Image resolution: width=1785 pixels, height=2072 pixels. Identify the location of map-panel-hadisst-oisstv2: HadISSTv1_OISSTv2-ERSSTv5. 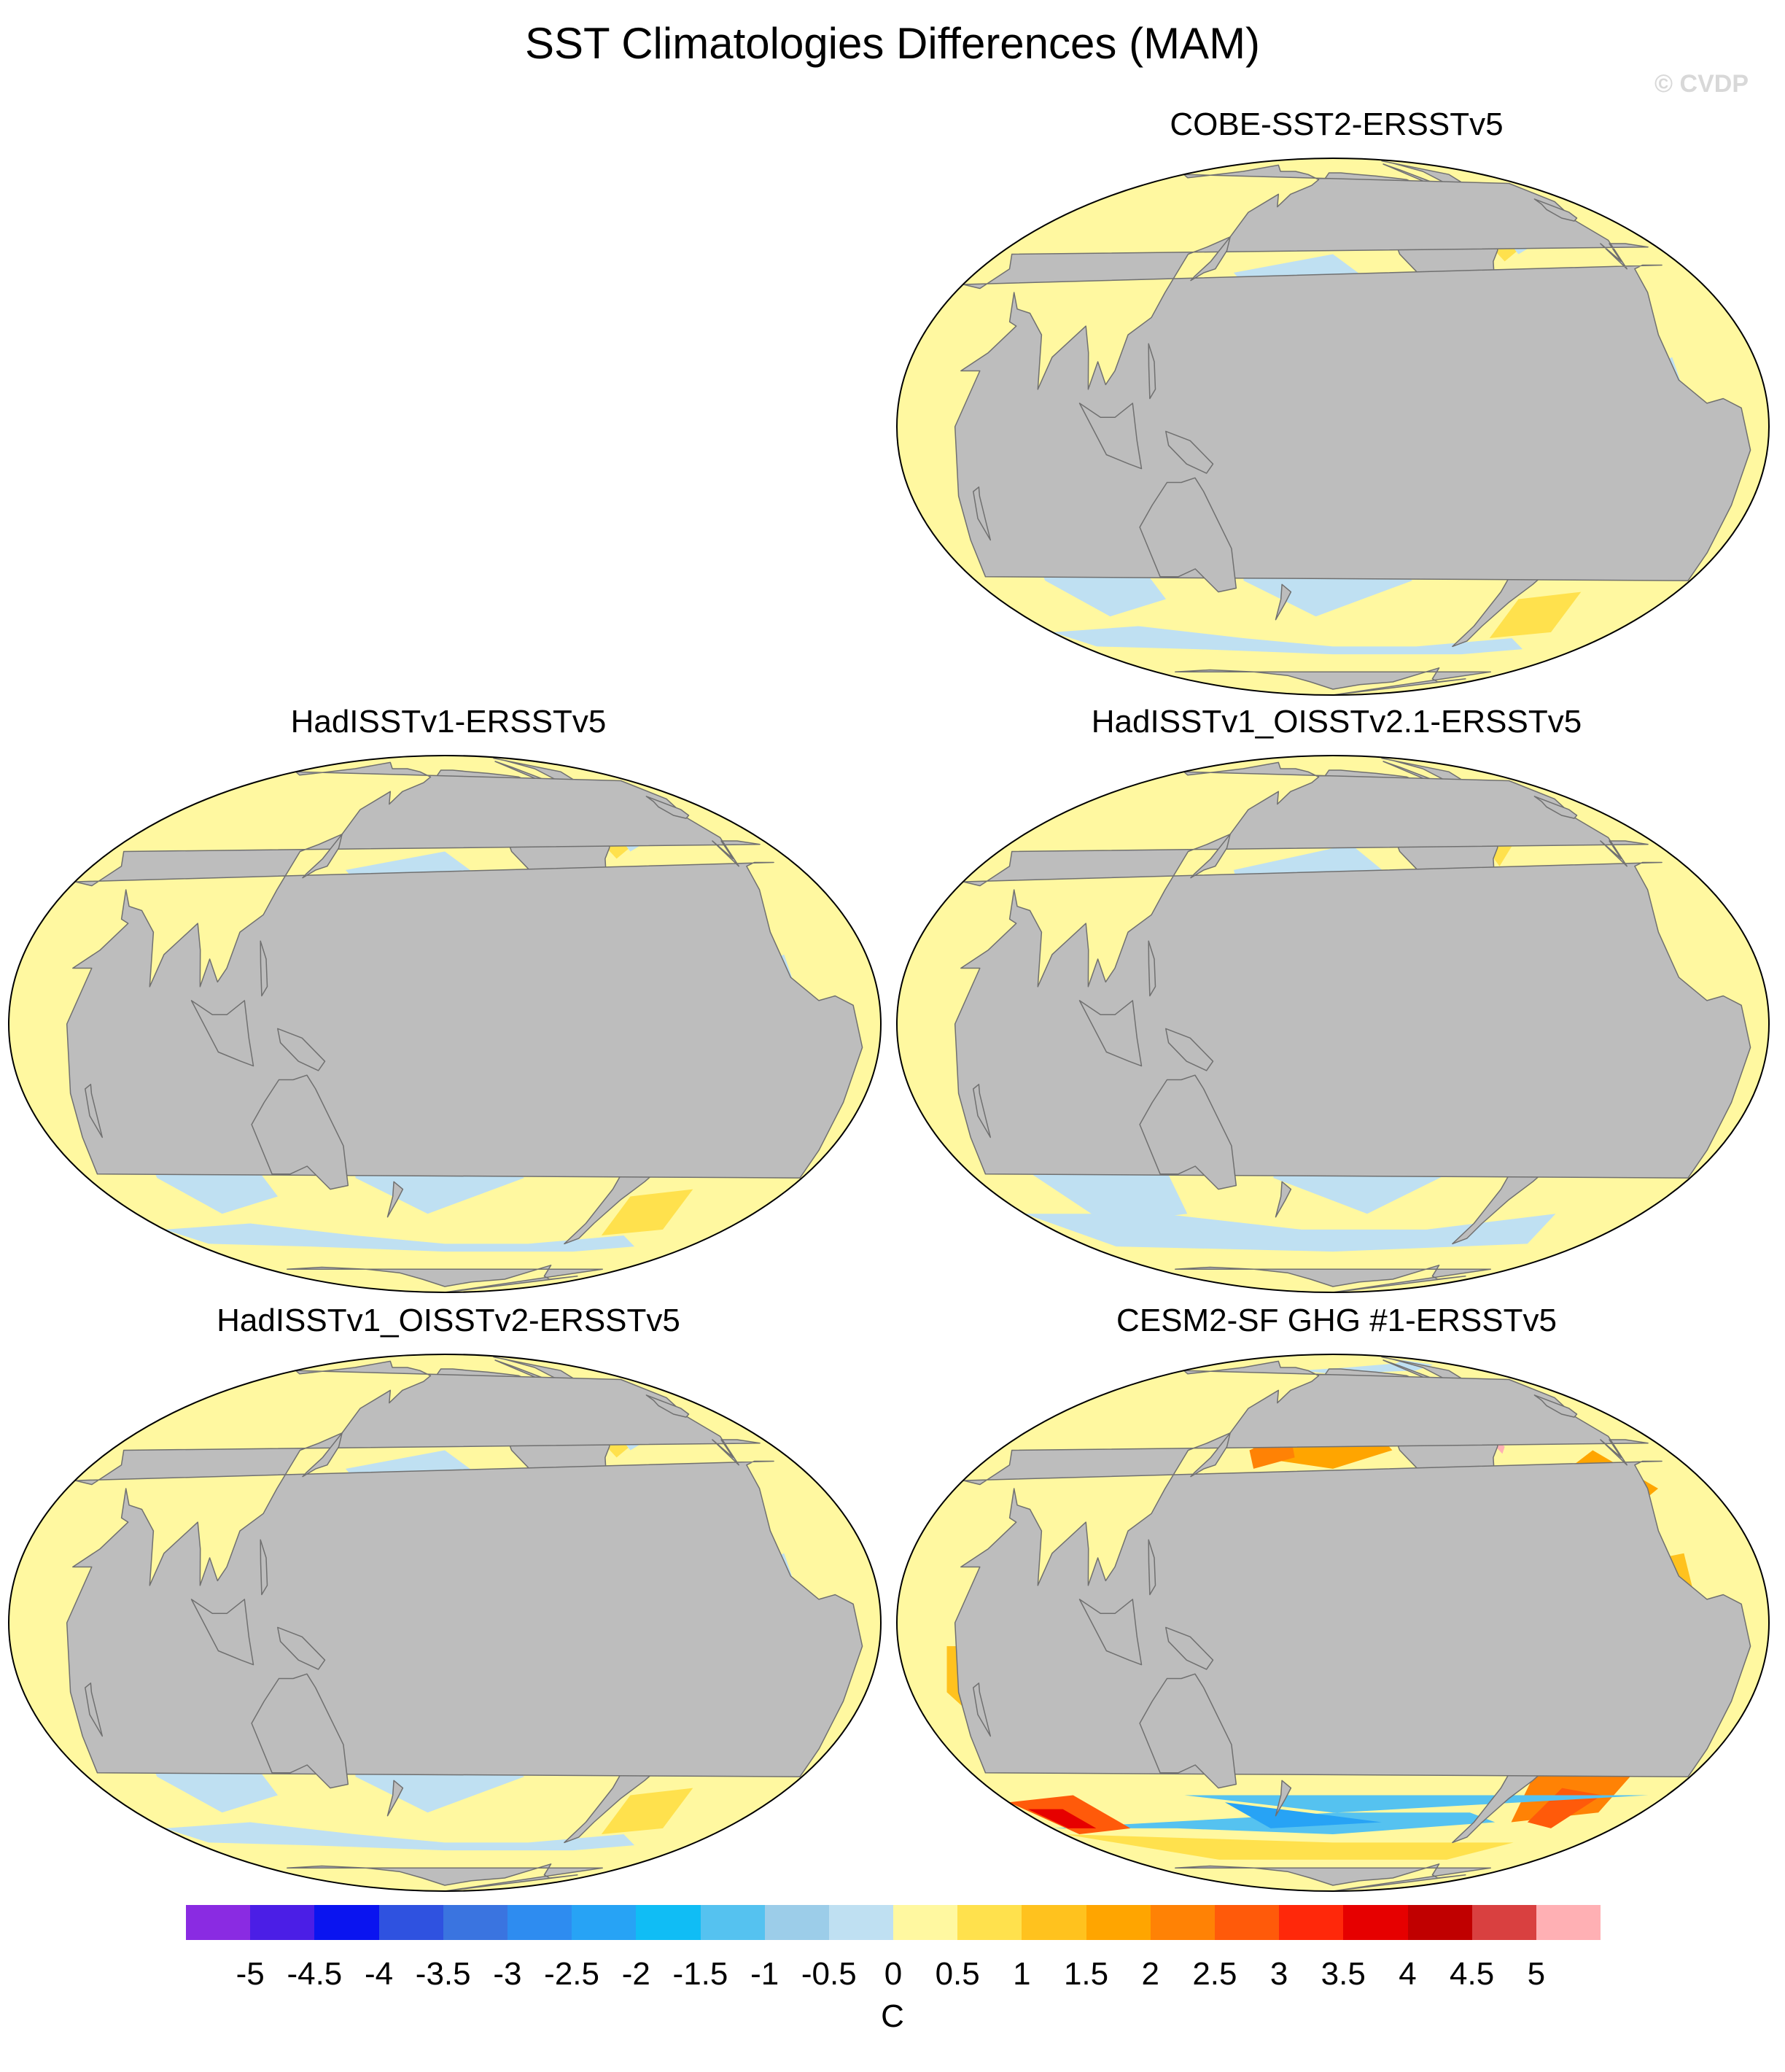
(448, 1603).